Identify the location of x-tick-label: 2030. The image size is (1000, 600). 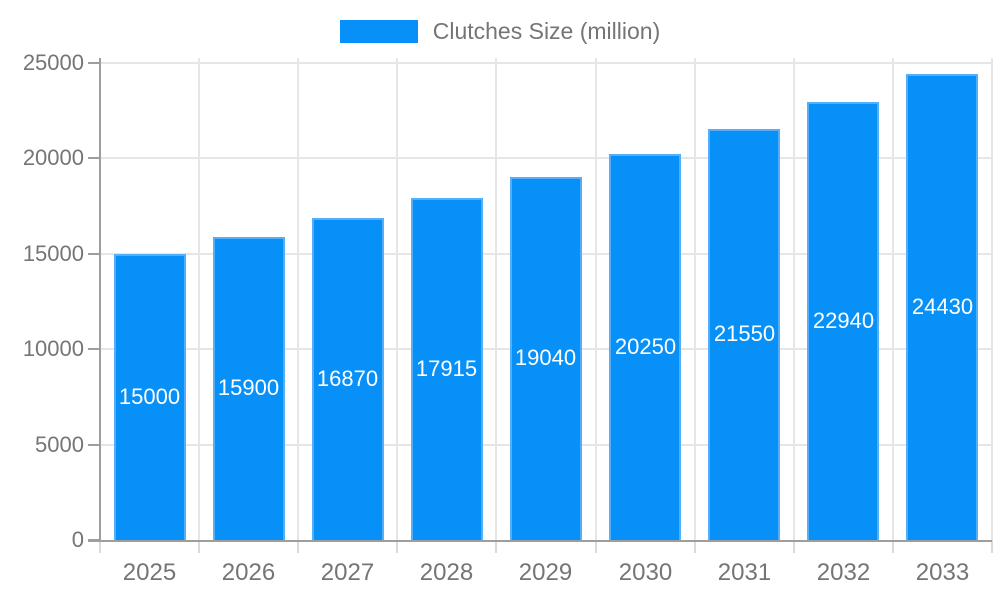
(645, 572).